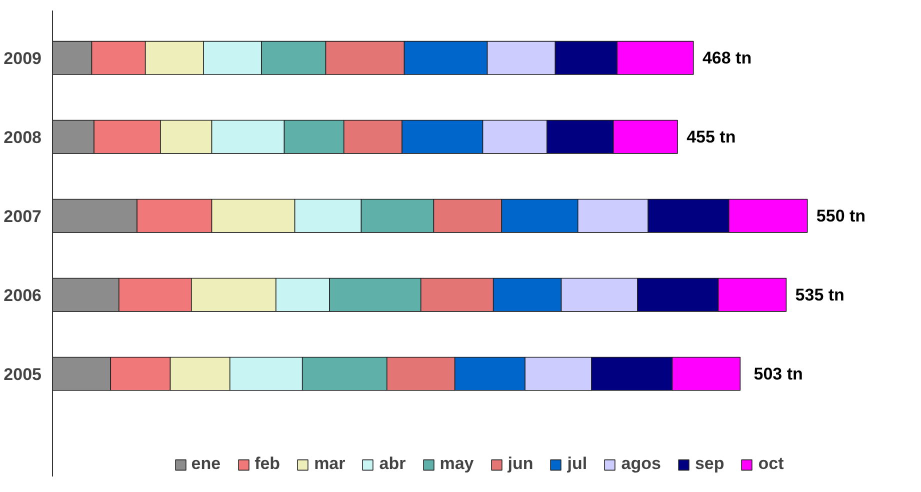 The image size is (921, 492). Describe the element at coordinates (711, 136) in the screenshot. I see `annotation: 455 tn` at that location.